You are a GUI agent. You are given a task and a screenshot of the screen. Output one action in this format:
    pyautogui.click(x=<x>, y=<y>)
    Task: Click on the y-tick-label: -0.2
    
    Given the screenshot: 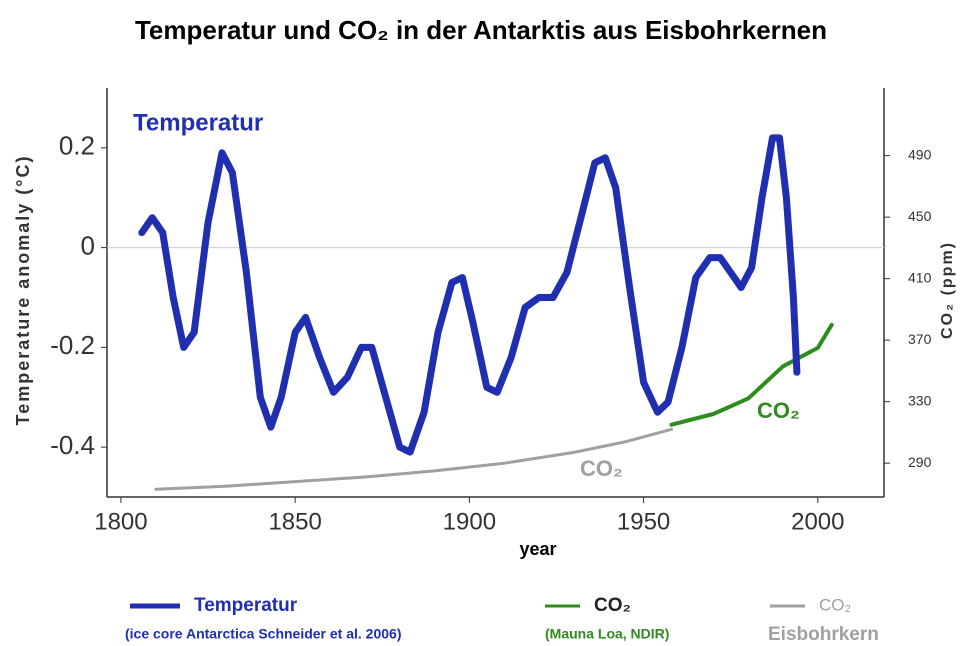 What is the action you would take?
    pyautogui.click(x=72, y=345)
    